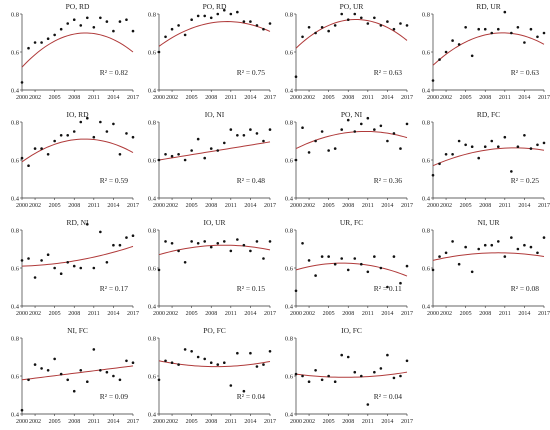  Describe the element at coordinates (388, 72) in the screenshot. I see `r-squared-label: R² = 0.63` at that location.